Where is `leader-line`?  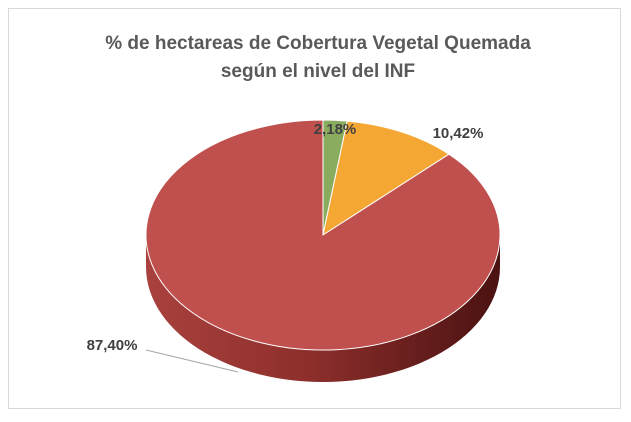 leader-line is located at coordinates (192, 361).